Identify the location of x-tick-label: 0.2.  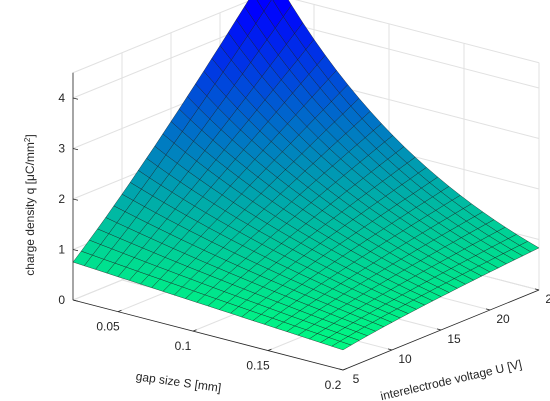
(333, 385).